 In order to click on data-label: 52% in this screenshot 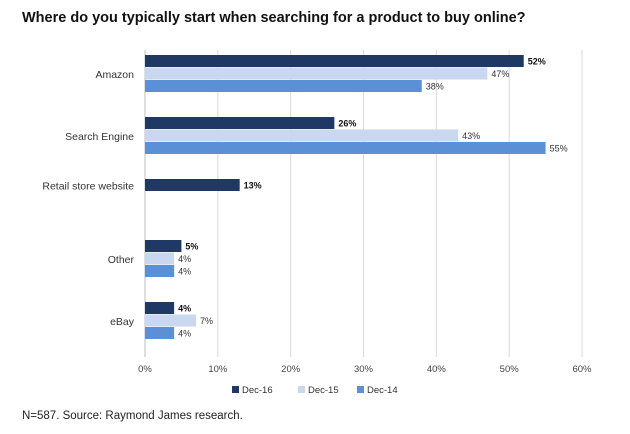, I will do `click(537, 62)`.